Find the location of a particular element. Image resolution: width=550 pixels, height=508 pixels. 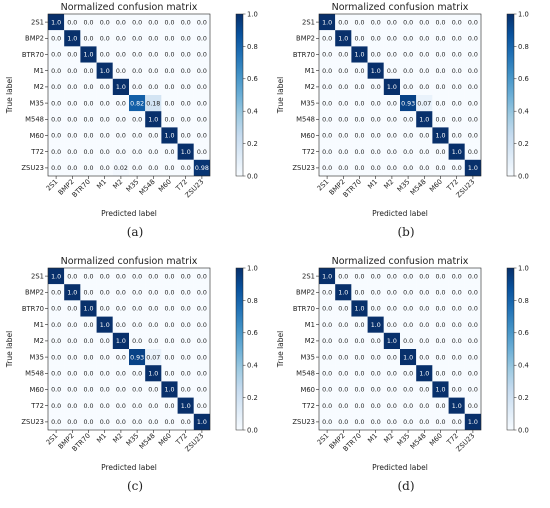

cell-value-6-1: 0.0 is located at coordinates (72, 374).